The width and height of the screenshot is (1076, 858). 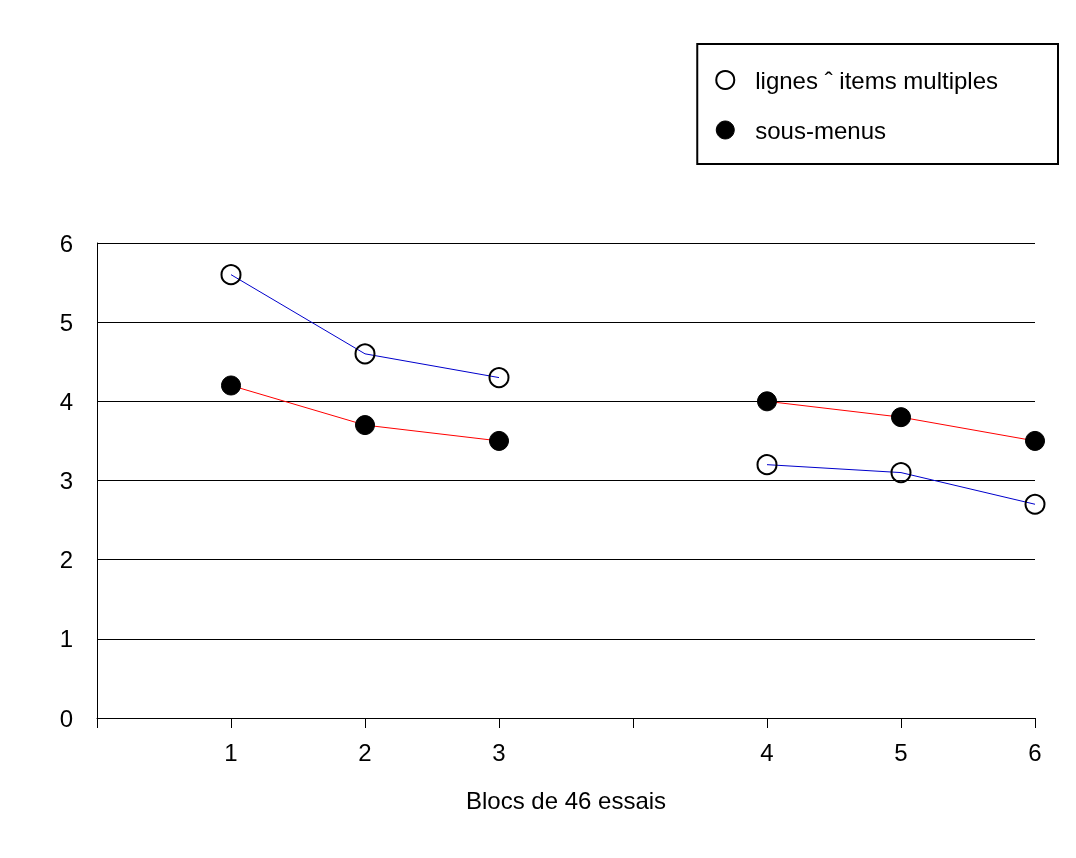 I want to click on x-axis-title: Blocs de 46 essais, so click(x=566, y=800).